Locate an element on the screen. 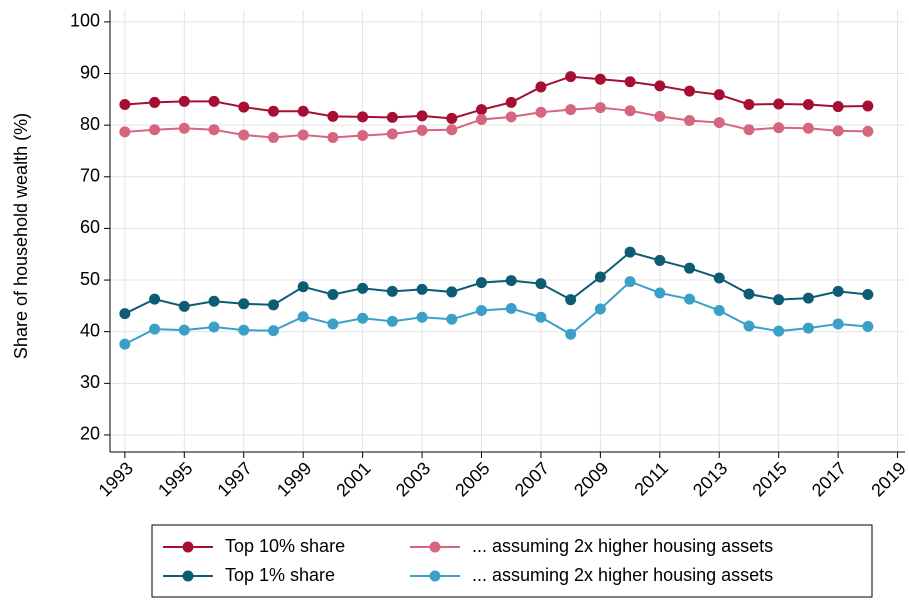 This screenshot has height=604, width=909. y-tick-label: 70 is located at coordinates (90, 176).